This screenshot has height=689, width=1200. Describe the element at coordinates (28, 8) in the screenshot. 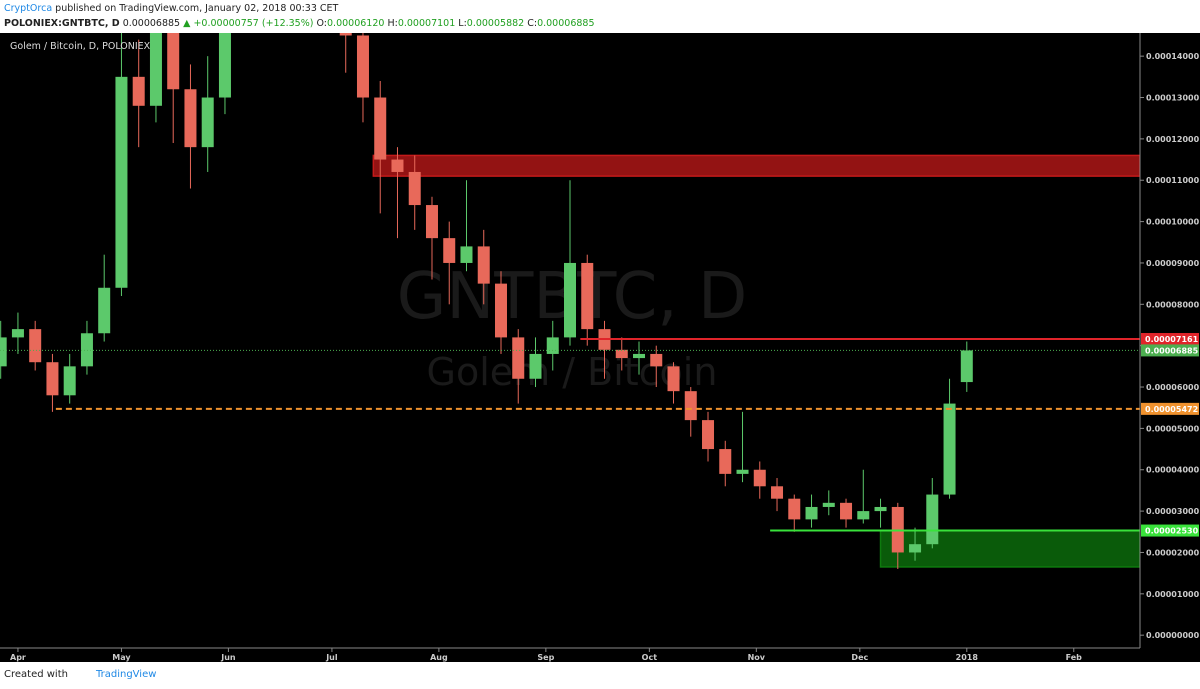

I see `author: CryptOrca` at that location.